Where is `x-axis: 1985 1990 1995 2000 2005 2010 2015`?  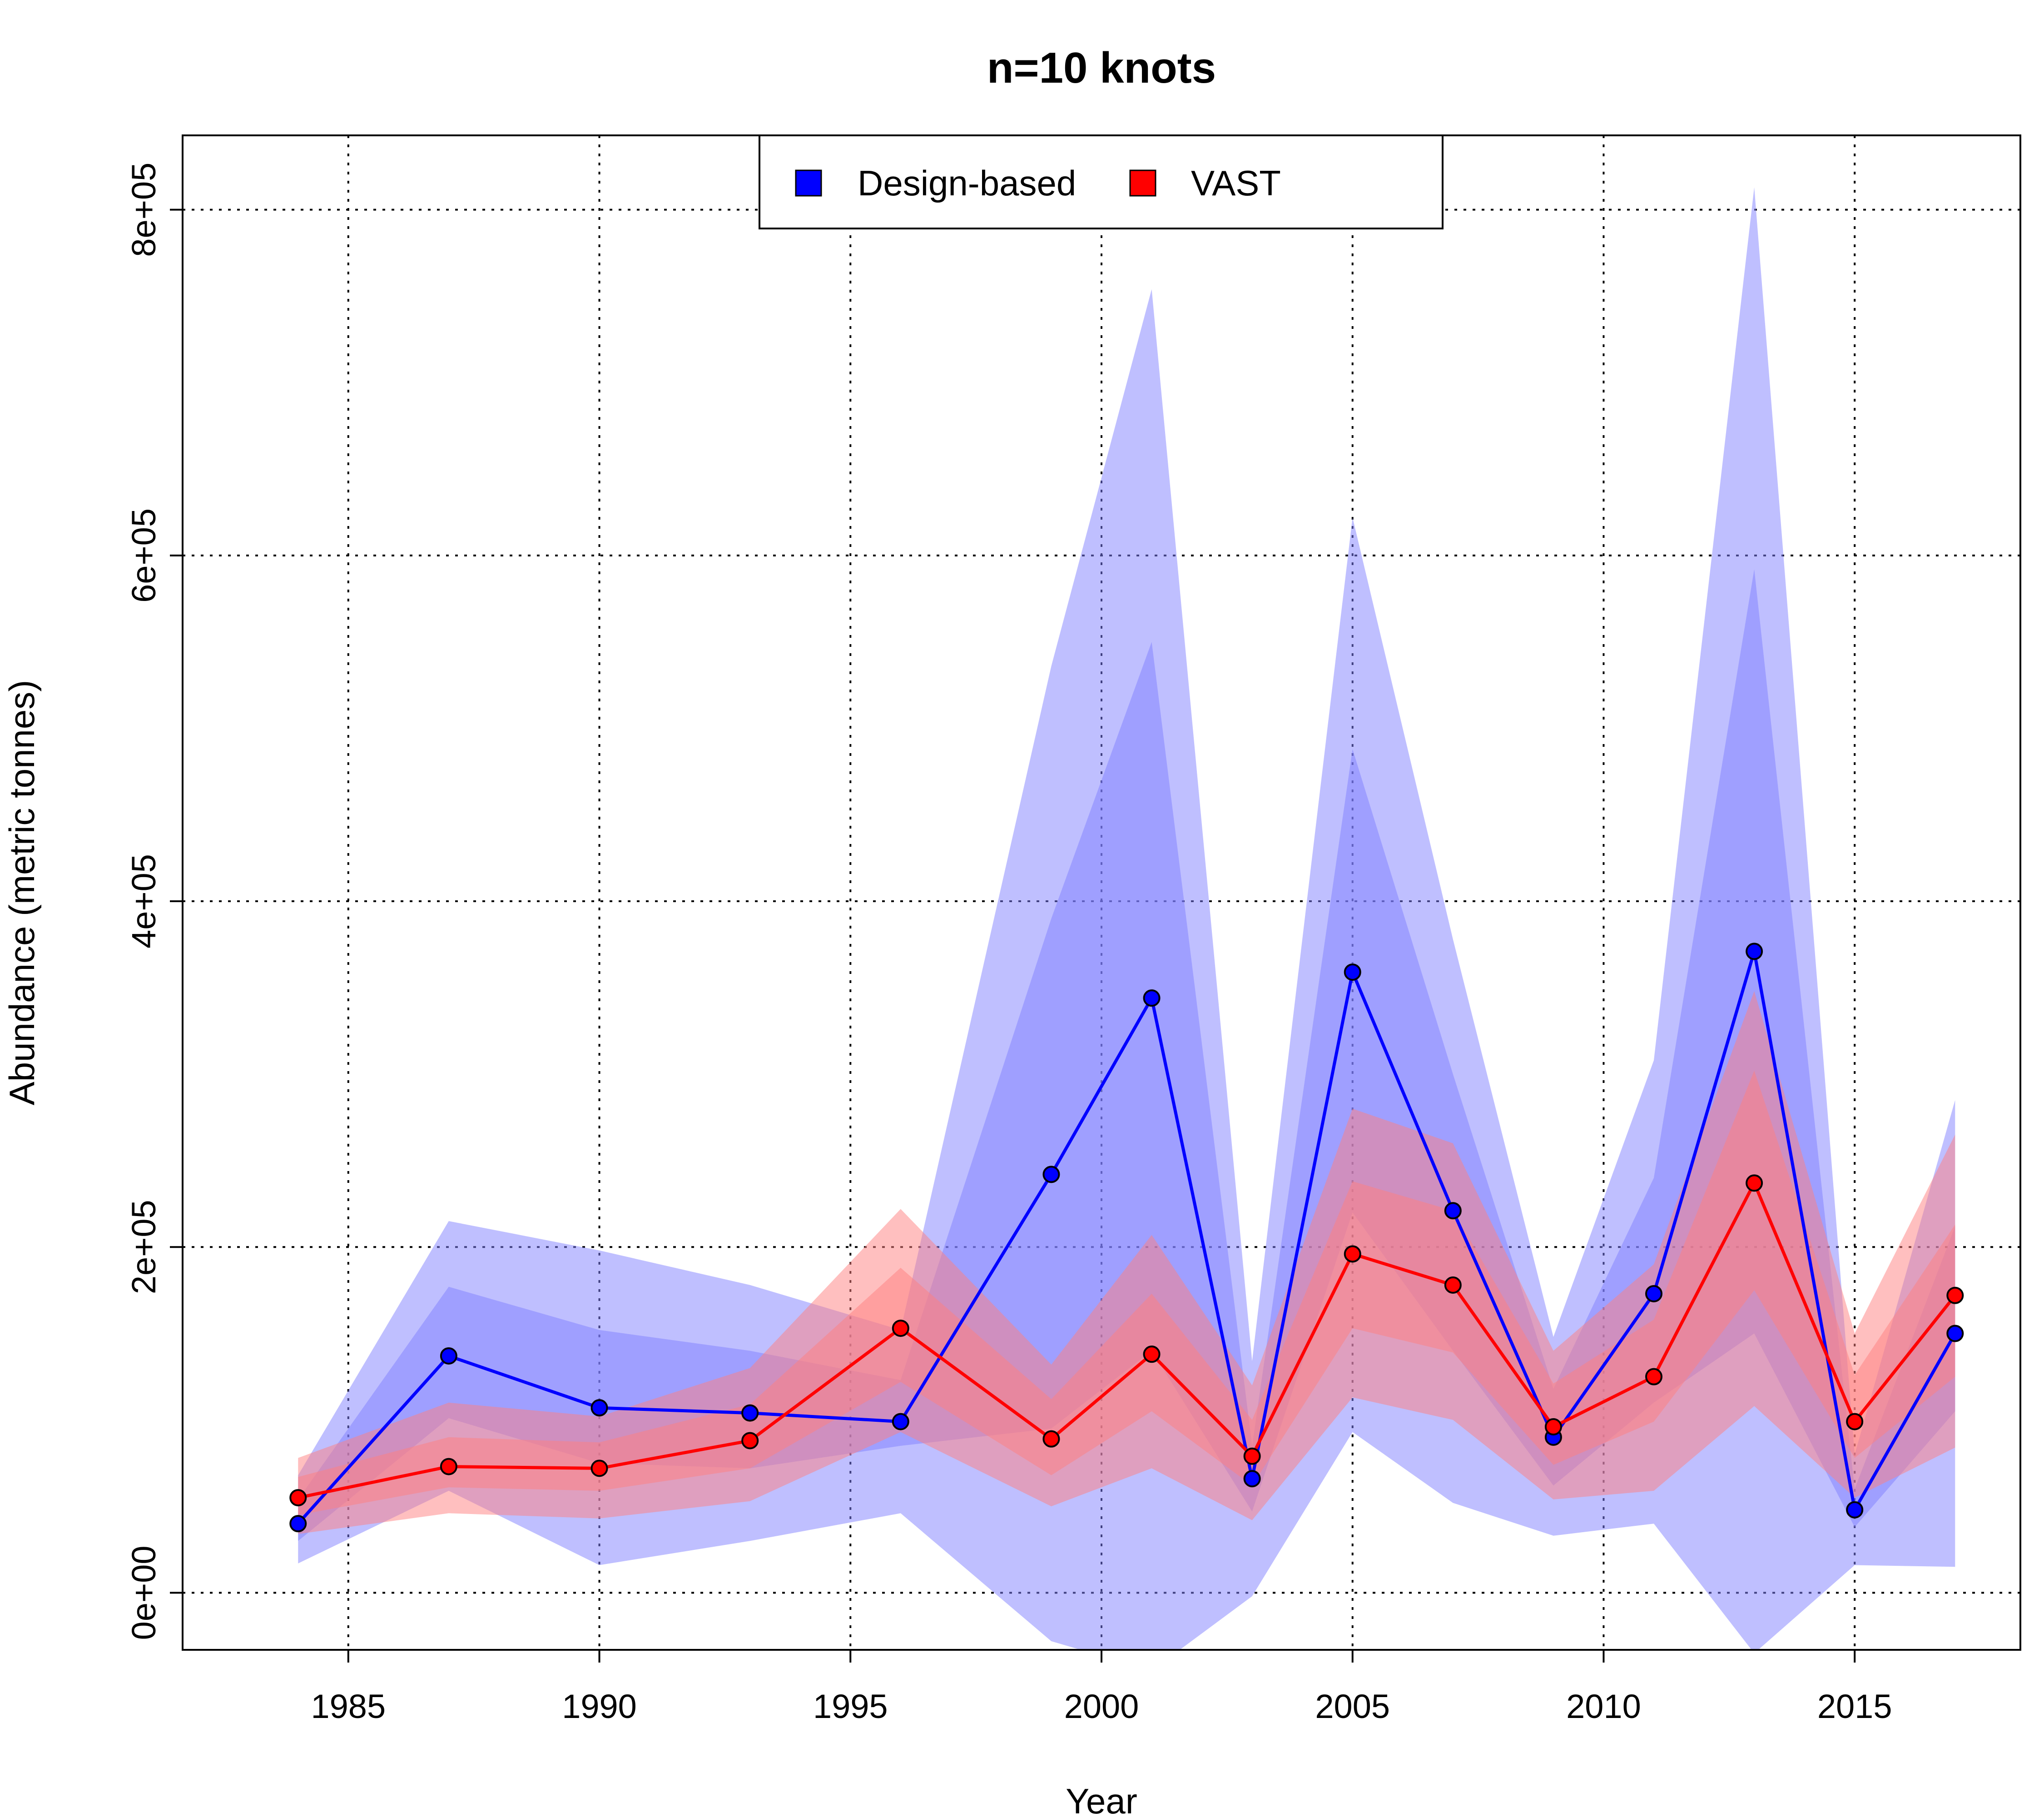 x-axis: 1985 1990 1995 2000 2005 2010 2015 is located at coordinates (1101, 1687).